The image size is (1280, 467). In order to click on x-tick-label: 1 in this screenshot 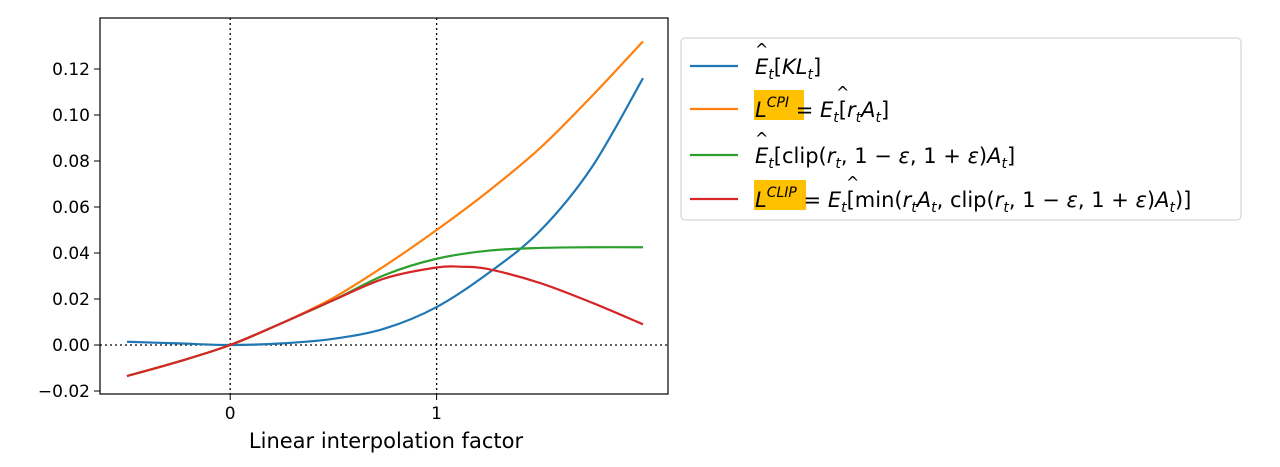, I will do `click(436, 414)`.